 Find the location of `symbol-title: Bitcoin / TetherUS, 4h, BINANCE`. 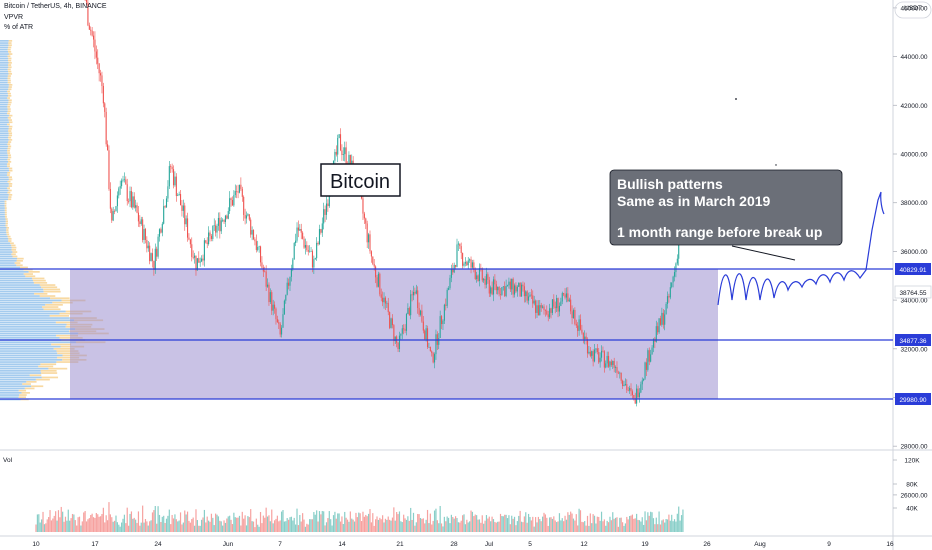

symbol-title: Bitcoin / TetherUS, 4h, BINANCE is located at coordinates (55, 6).